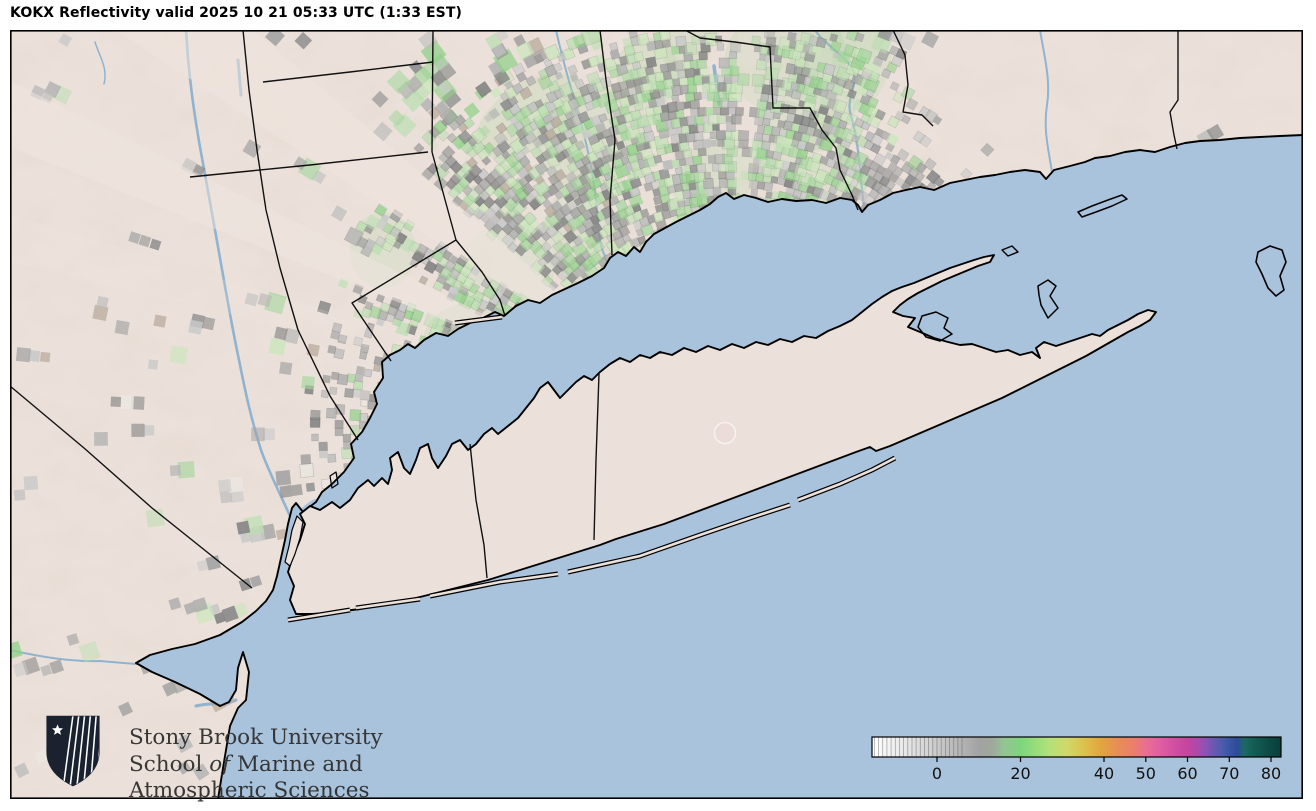  I want to click on upstate-creek, so click(100, 63).